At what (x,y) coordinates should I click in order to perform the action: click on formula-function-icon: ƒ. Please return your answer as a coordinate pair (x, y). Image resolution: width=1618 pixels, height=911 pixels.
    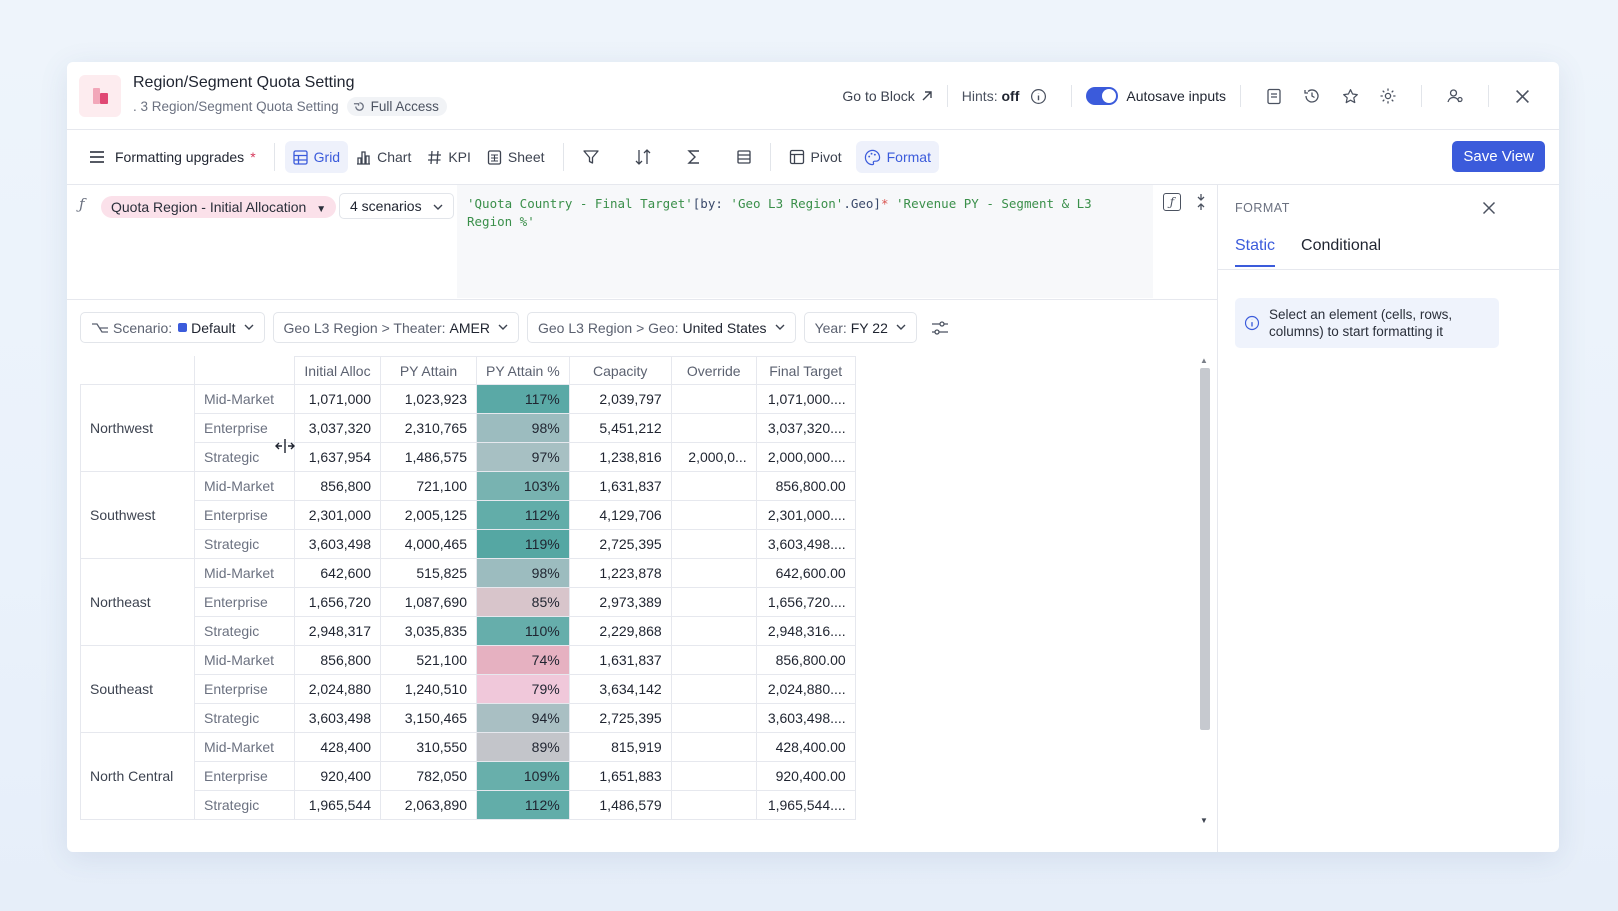
    Looking at the image, I should click on (1172, 202).